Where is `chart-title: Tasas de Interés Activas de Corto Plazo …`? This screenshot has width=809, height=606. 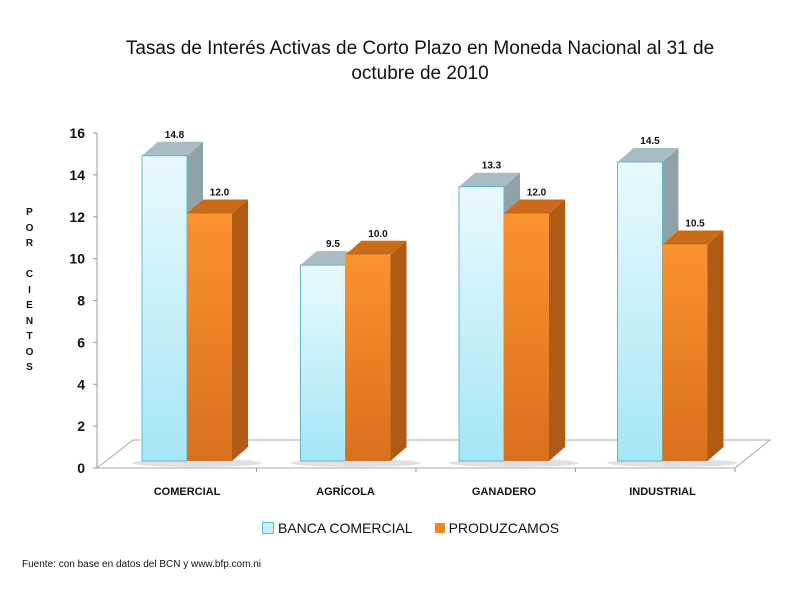 chart-title: Tasas de Interés Activas de Corto Plazo … is located at coordinates (420, 61).